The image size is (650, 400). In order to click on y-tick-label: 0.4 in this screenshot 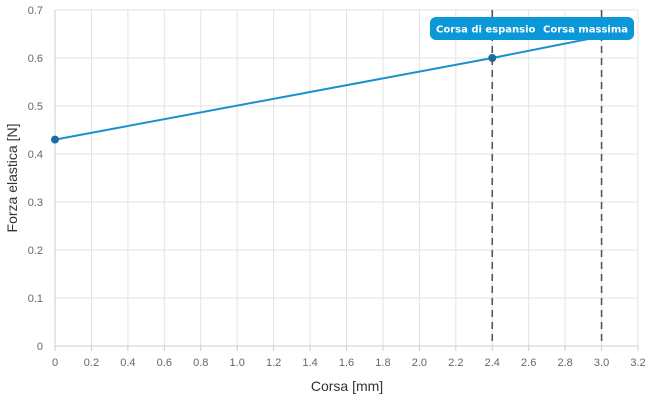, I will do `click(35, 155)`.